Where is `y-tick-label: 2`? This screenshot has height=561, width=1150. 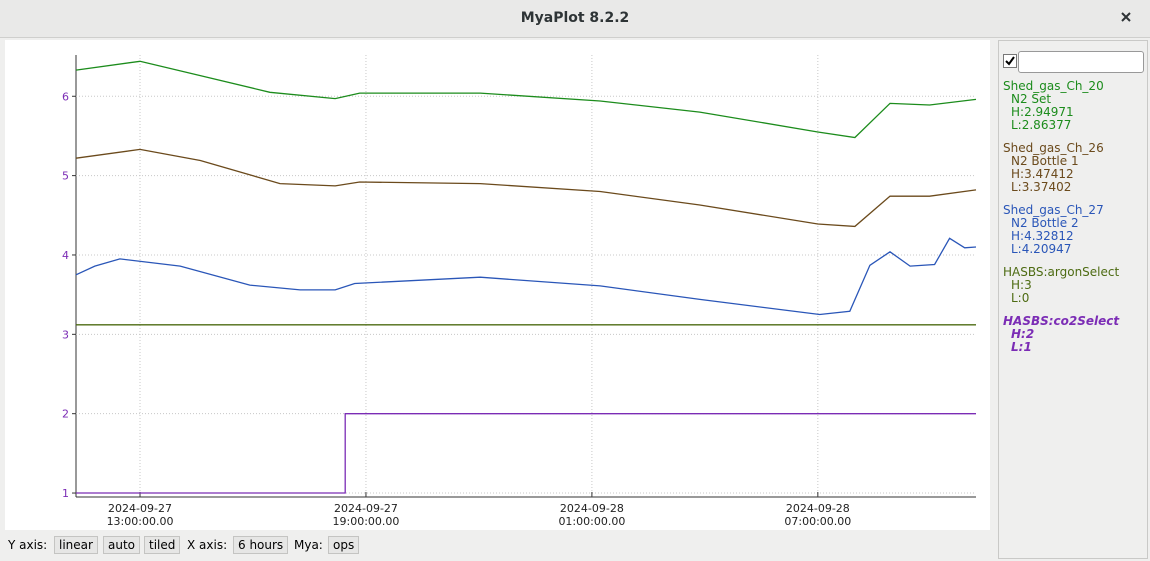 y-tick-label: 2 is located at coordinates (65, 414).